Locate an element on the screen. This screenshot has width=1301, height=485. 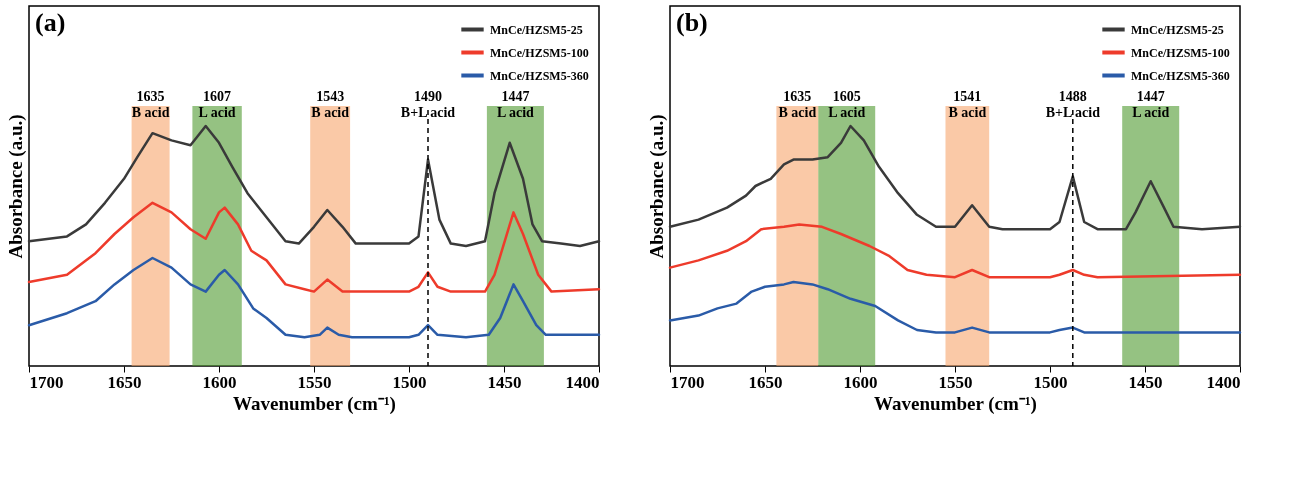
text: (b) is located at coordinates (692, 22).